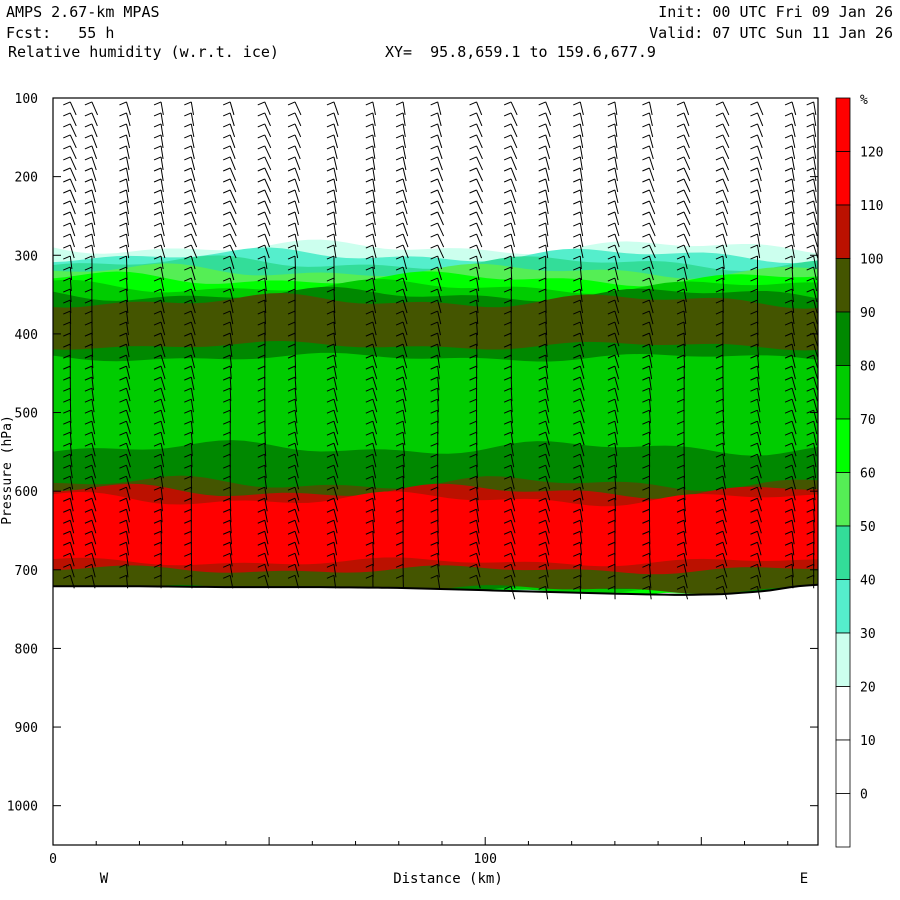 The height and width of the screenshot is (900, 900). Describe the element at coordinates (191, 345) in the screenshot. I see `wind-barb-column` at that location.